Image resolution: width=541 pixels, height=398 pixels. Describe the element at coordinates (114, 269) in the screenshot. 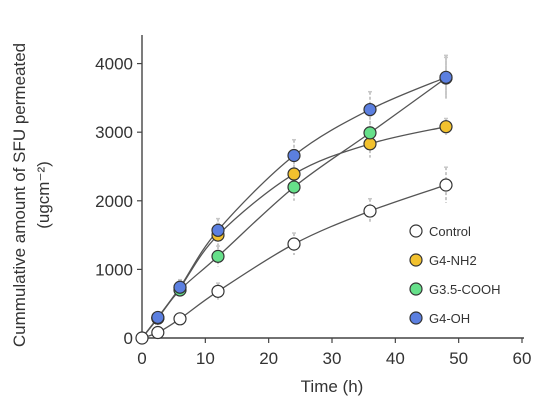

I see `y-tick-label: 1000` at that location.